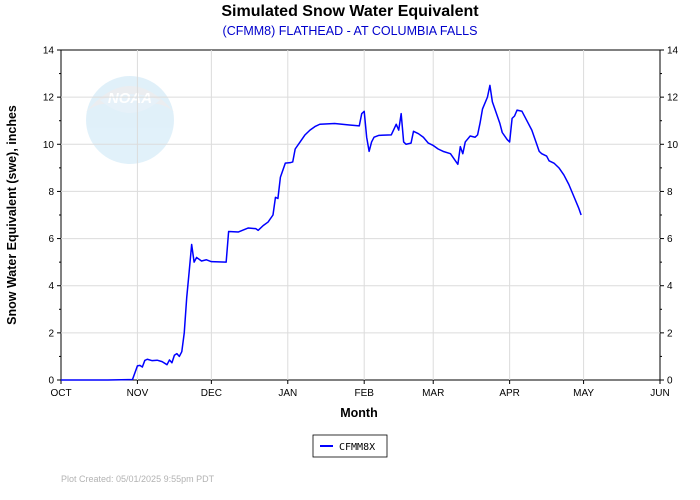 This screenshot has height=500, width=700. I want to click on x-tick-label: OCT, so click(60, 393).